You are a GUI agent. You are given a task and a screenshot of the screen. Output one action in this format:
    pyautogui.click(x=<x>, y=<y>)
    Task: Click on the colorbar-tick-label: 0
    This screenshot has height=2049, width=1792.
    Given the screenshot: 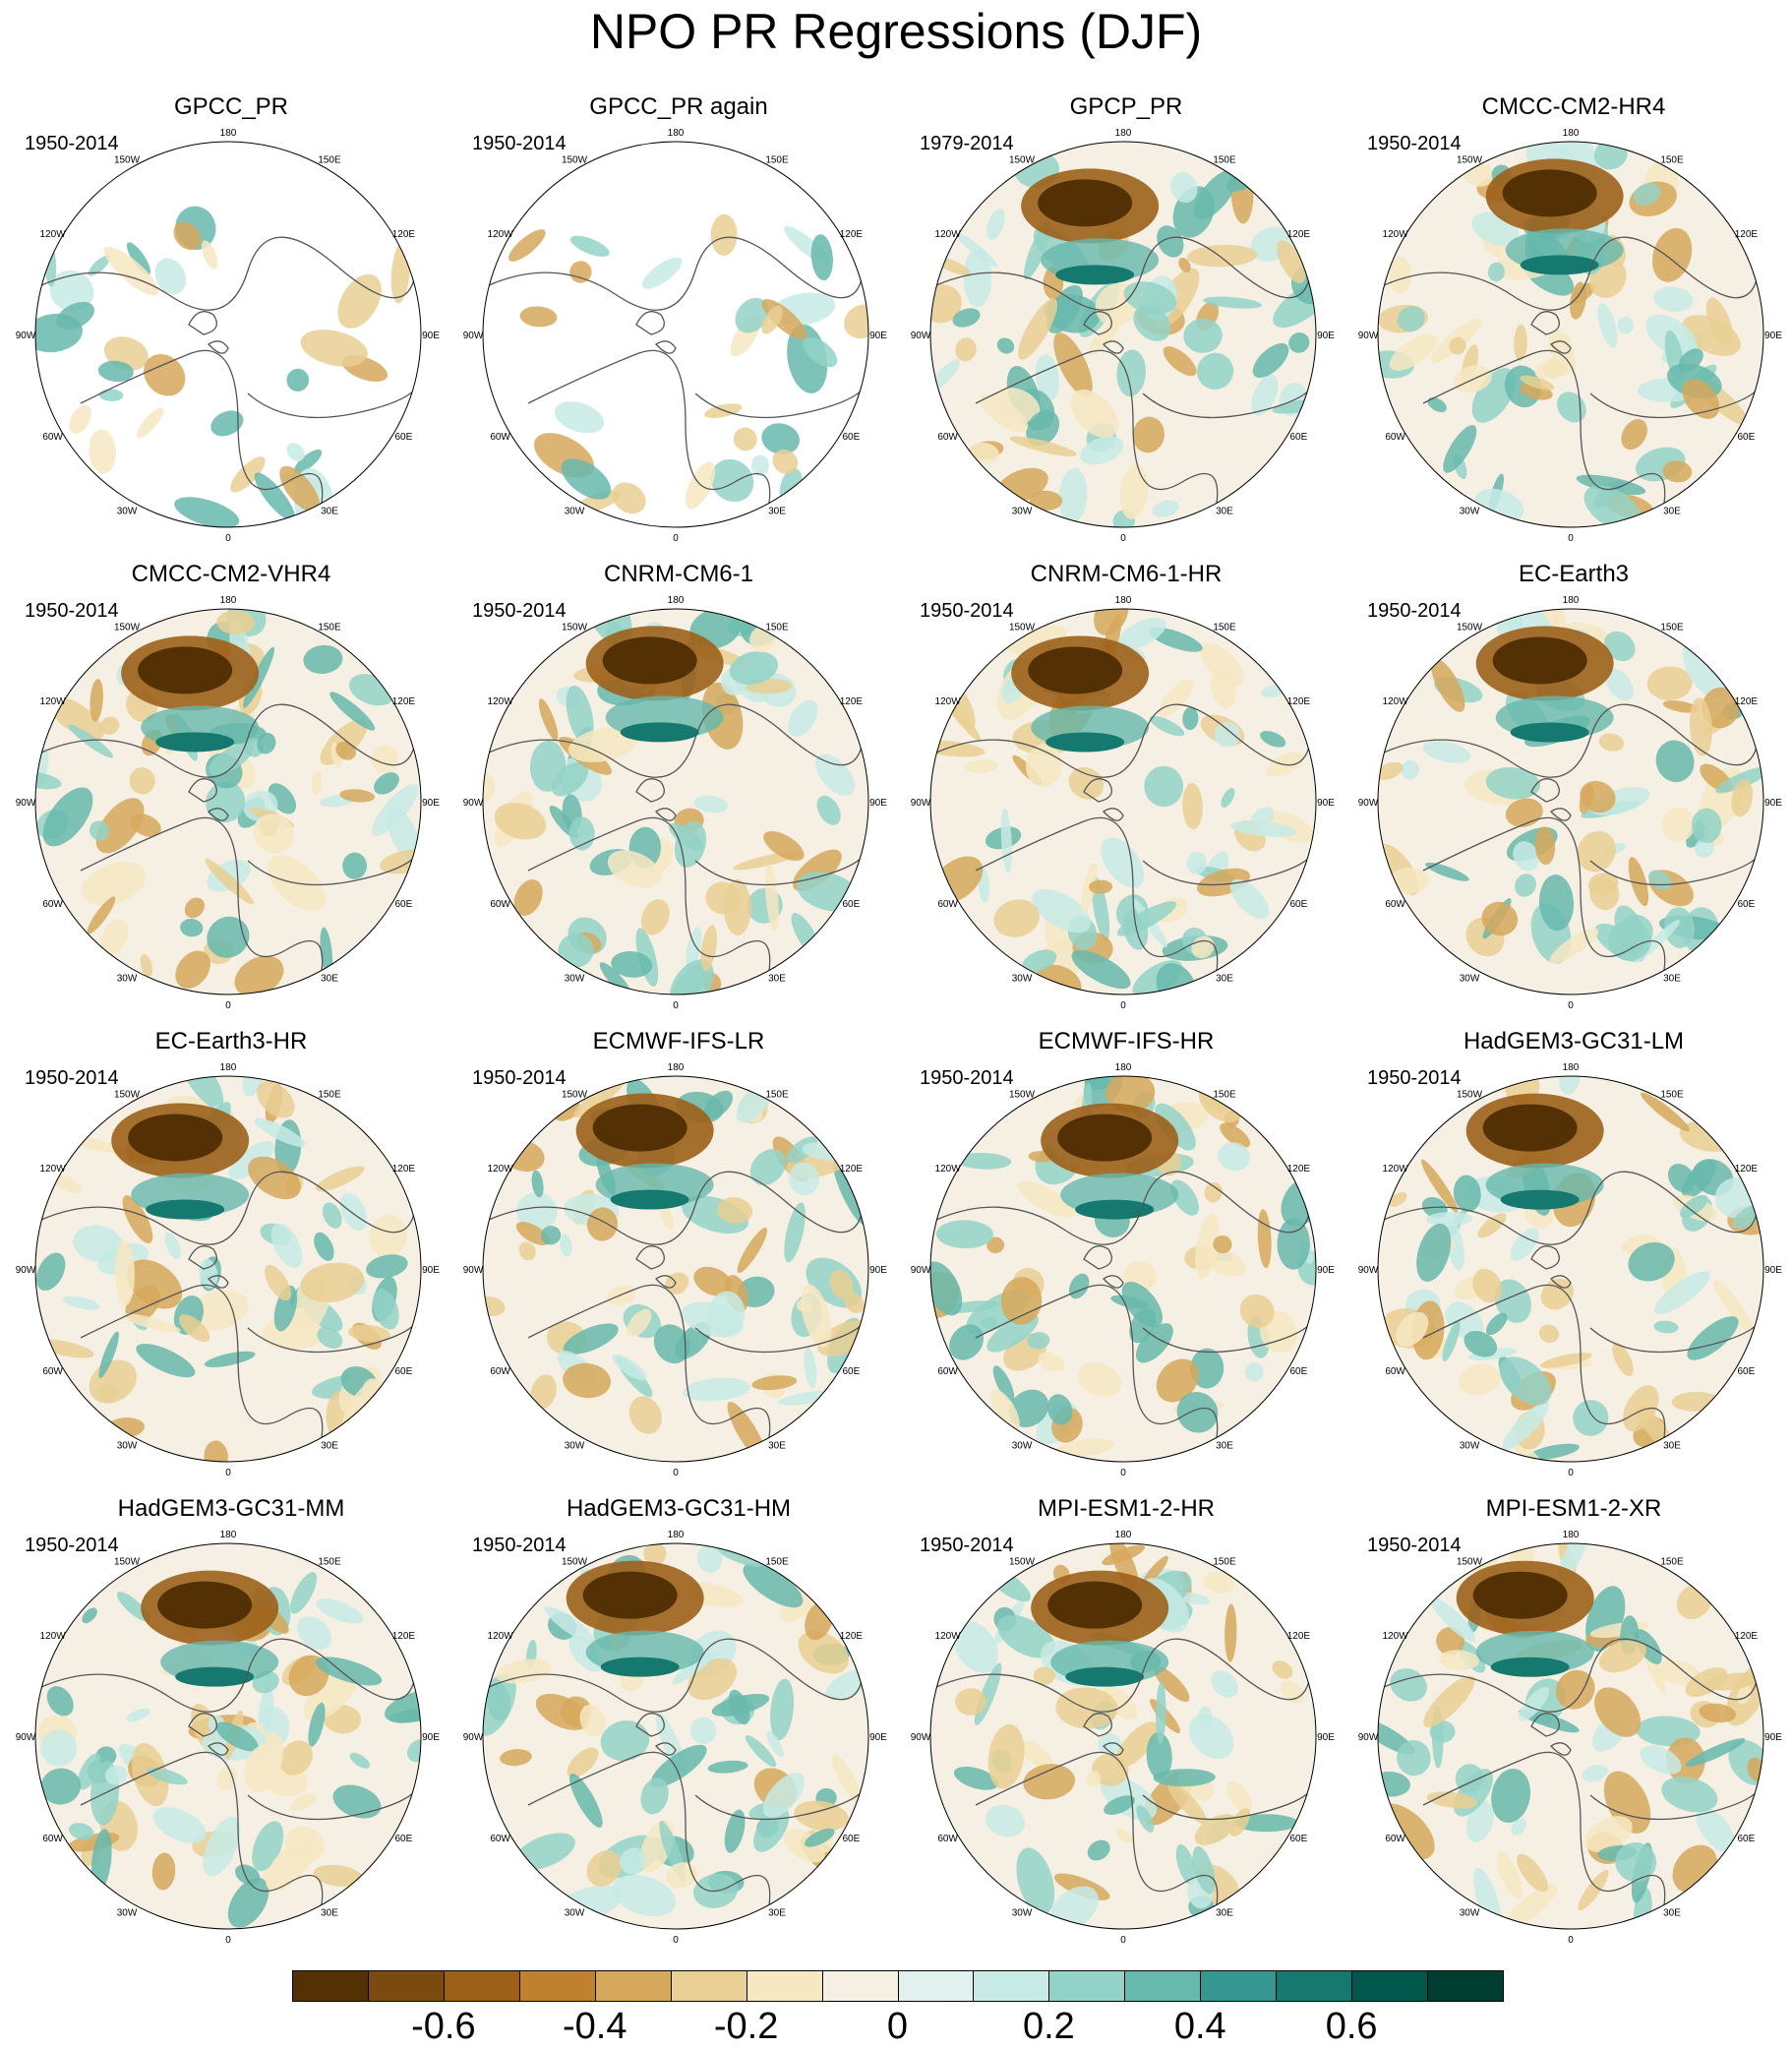 What is the action you would take?
    pyautogui.click(x=897, y=2026)
    